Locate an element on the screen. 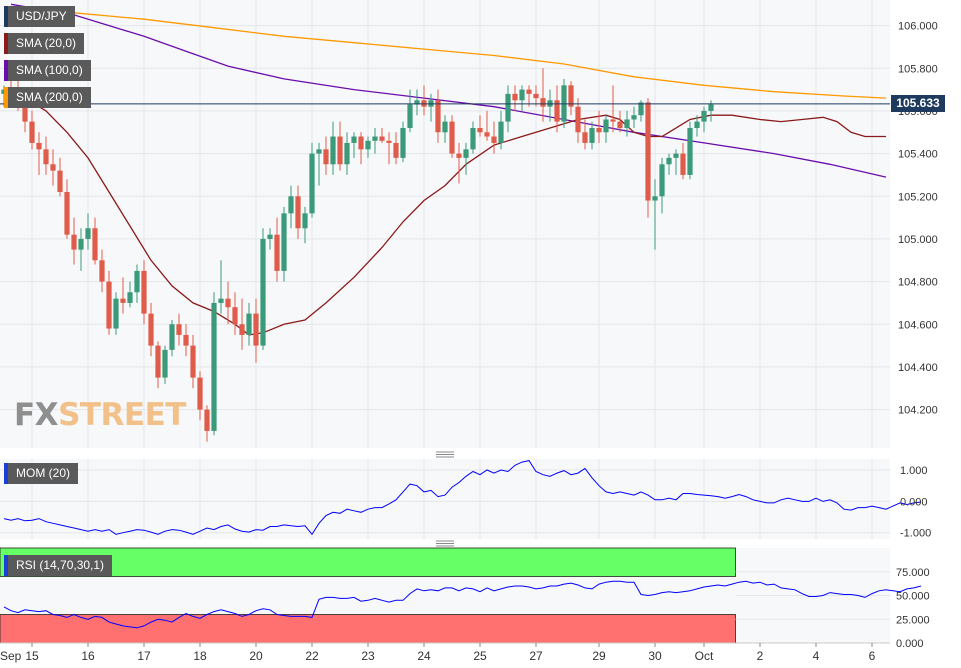 The image size is (961, 668). sma200-line is located at coordinates (448, 53).